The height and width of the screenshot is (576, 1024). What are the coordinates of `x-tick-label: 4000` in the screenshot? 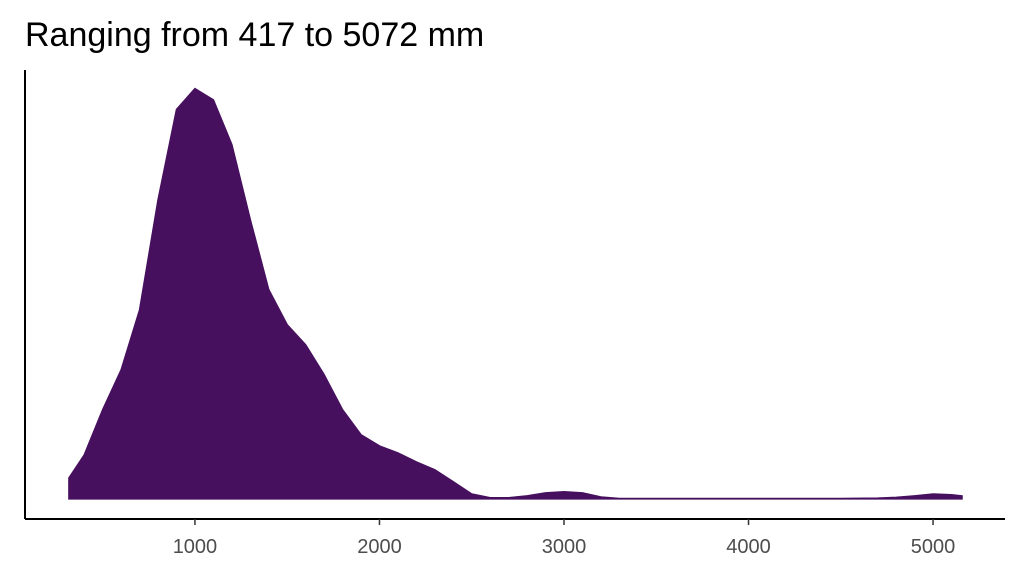 It's located at (748, 547).